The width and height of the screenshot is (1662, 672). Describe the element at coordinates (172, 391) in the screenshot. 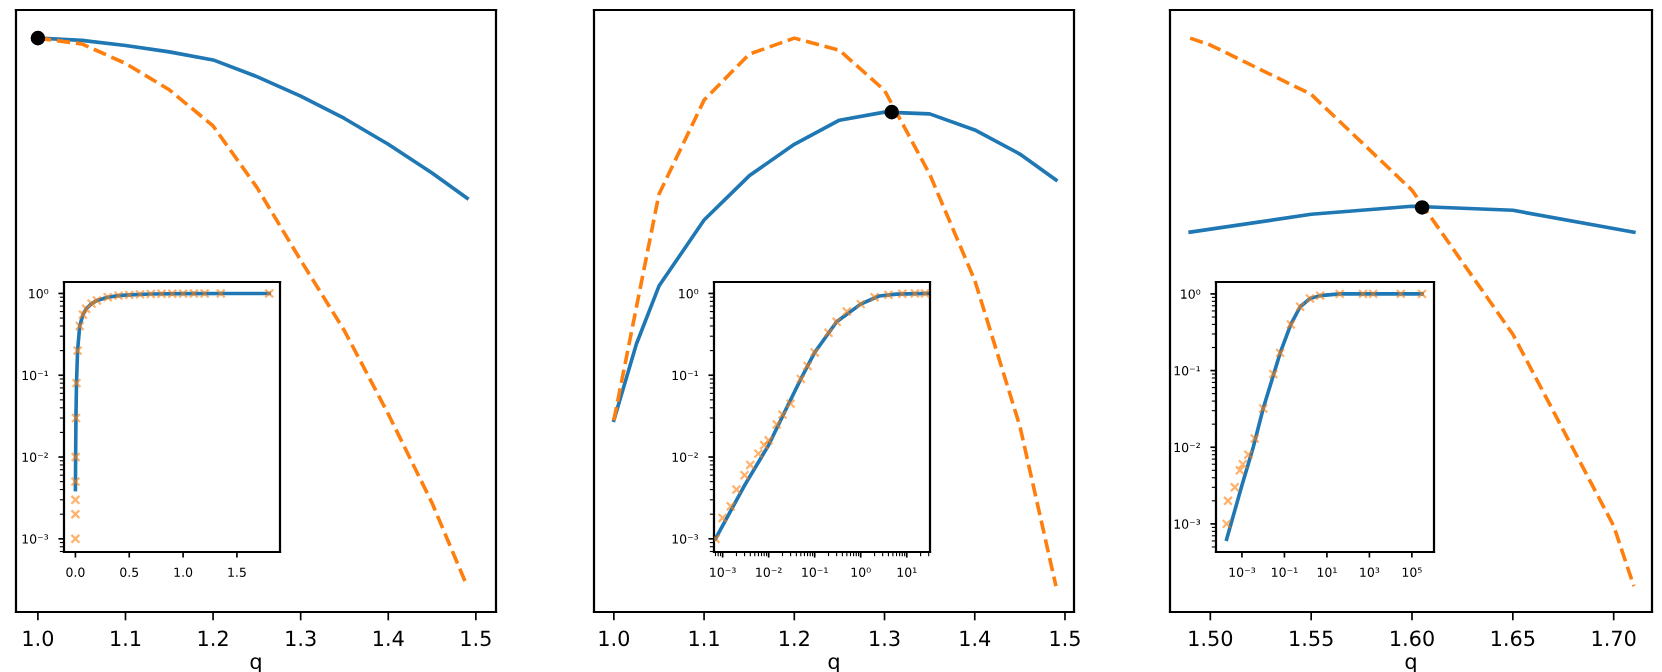

I see `line-series` at that location.